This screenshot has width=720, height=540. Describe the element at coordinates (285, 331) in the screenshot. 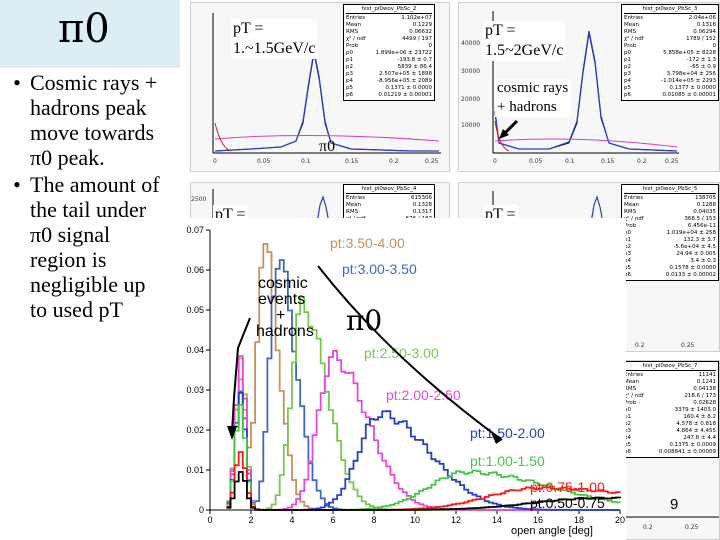

I see `cosmic-label-line: hadrons` at that location.